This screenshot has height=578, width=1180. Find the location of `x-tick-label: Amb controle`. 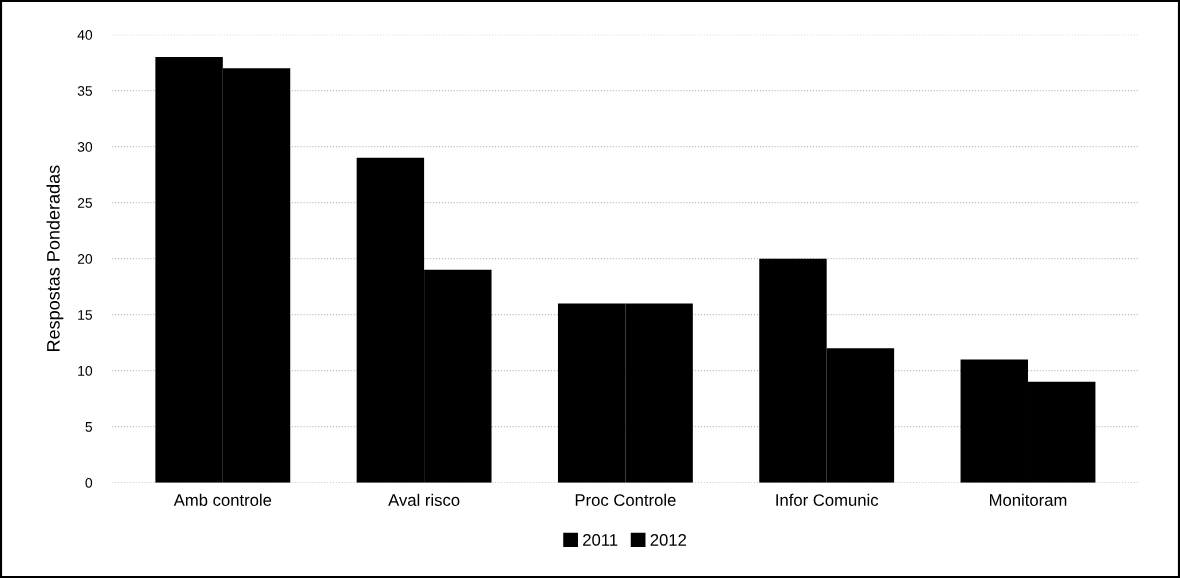

x-tick-label: Amb controle is located at coordinates (222, 499).